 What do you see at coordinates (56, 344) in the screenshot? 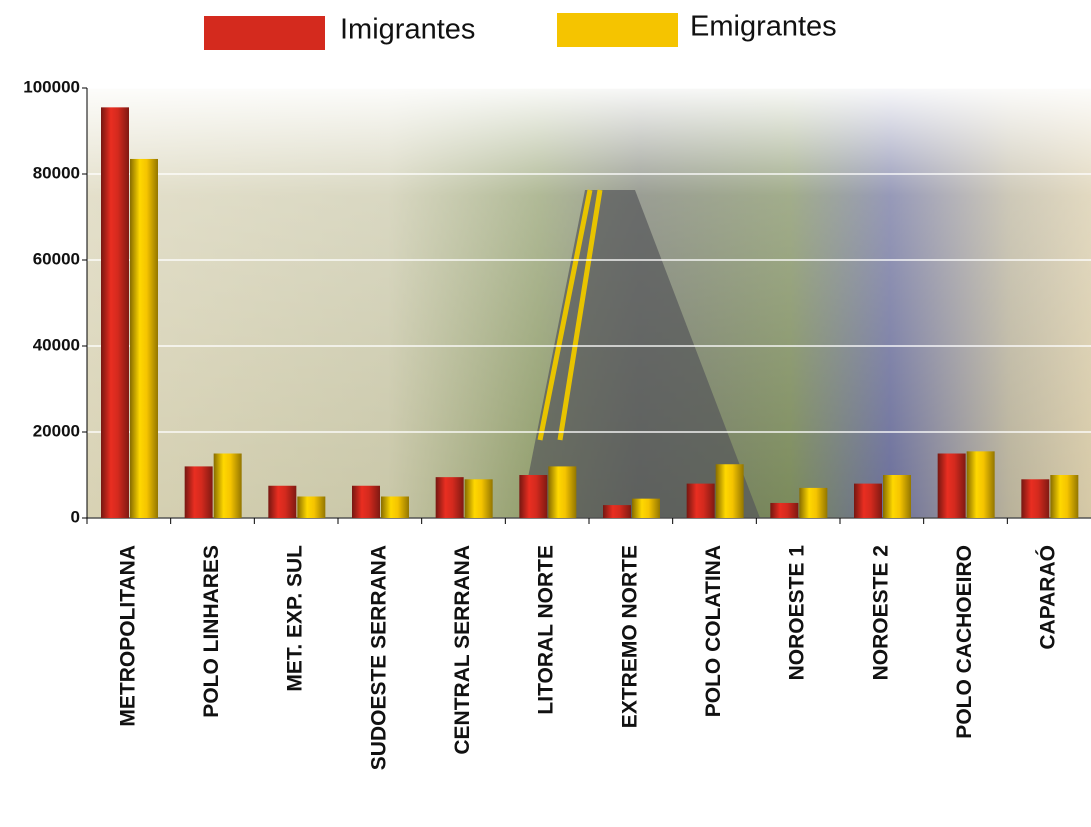
I see `y-tick-label: 40000` at bounding box center [56, 344].